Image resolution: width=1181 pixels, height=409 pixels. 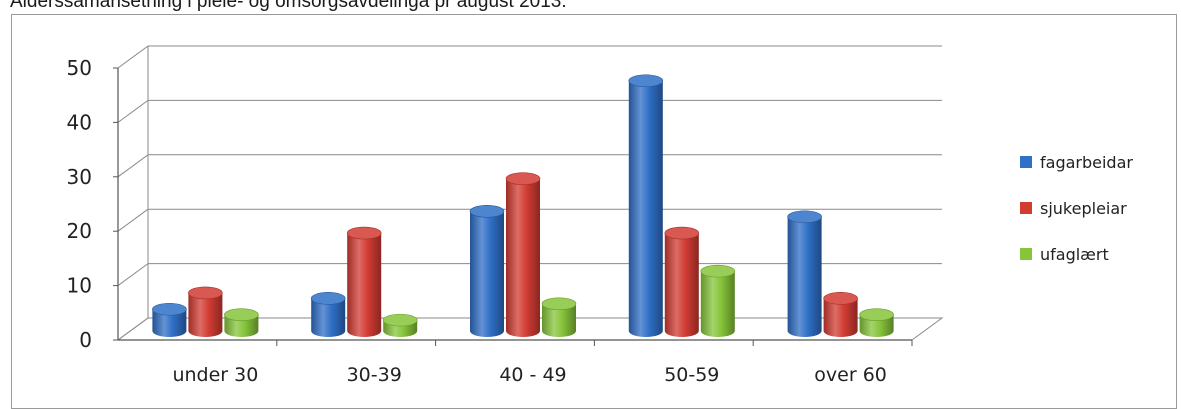 I want to click on y-tick-label: 40, so click(x=79, y=122).